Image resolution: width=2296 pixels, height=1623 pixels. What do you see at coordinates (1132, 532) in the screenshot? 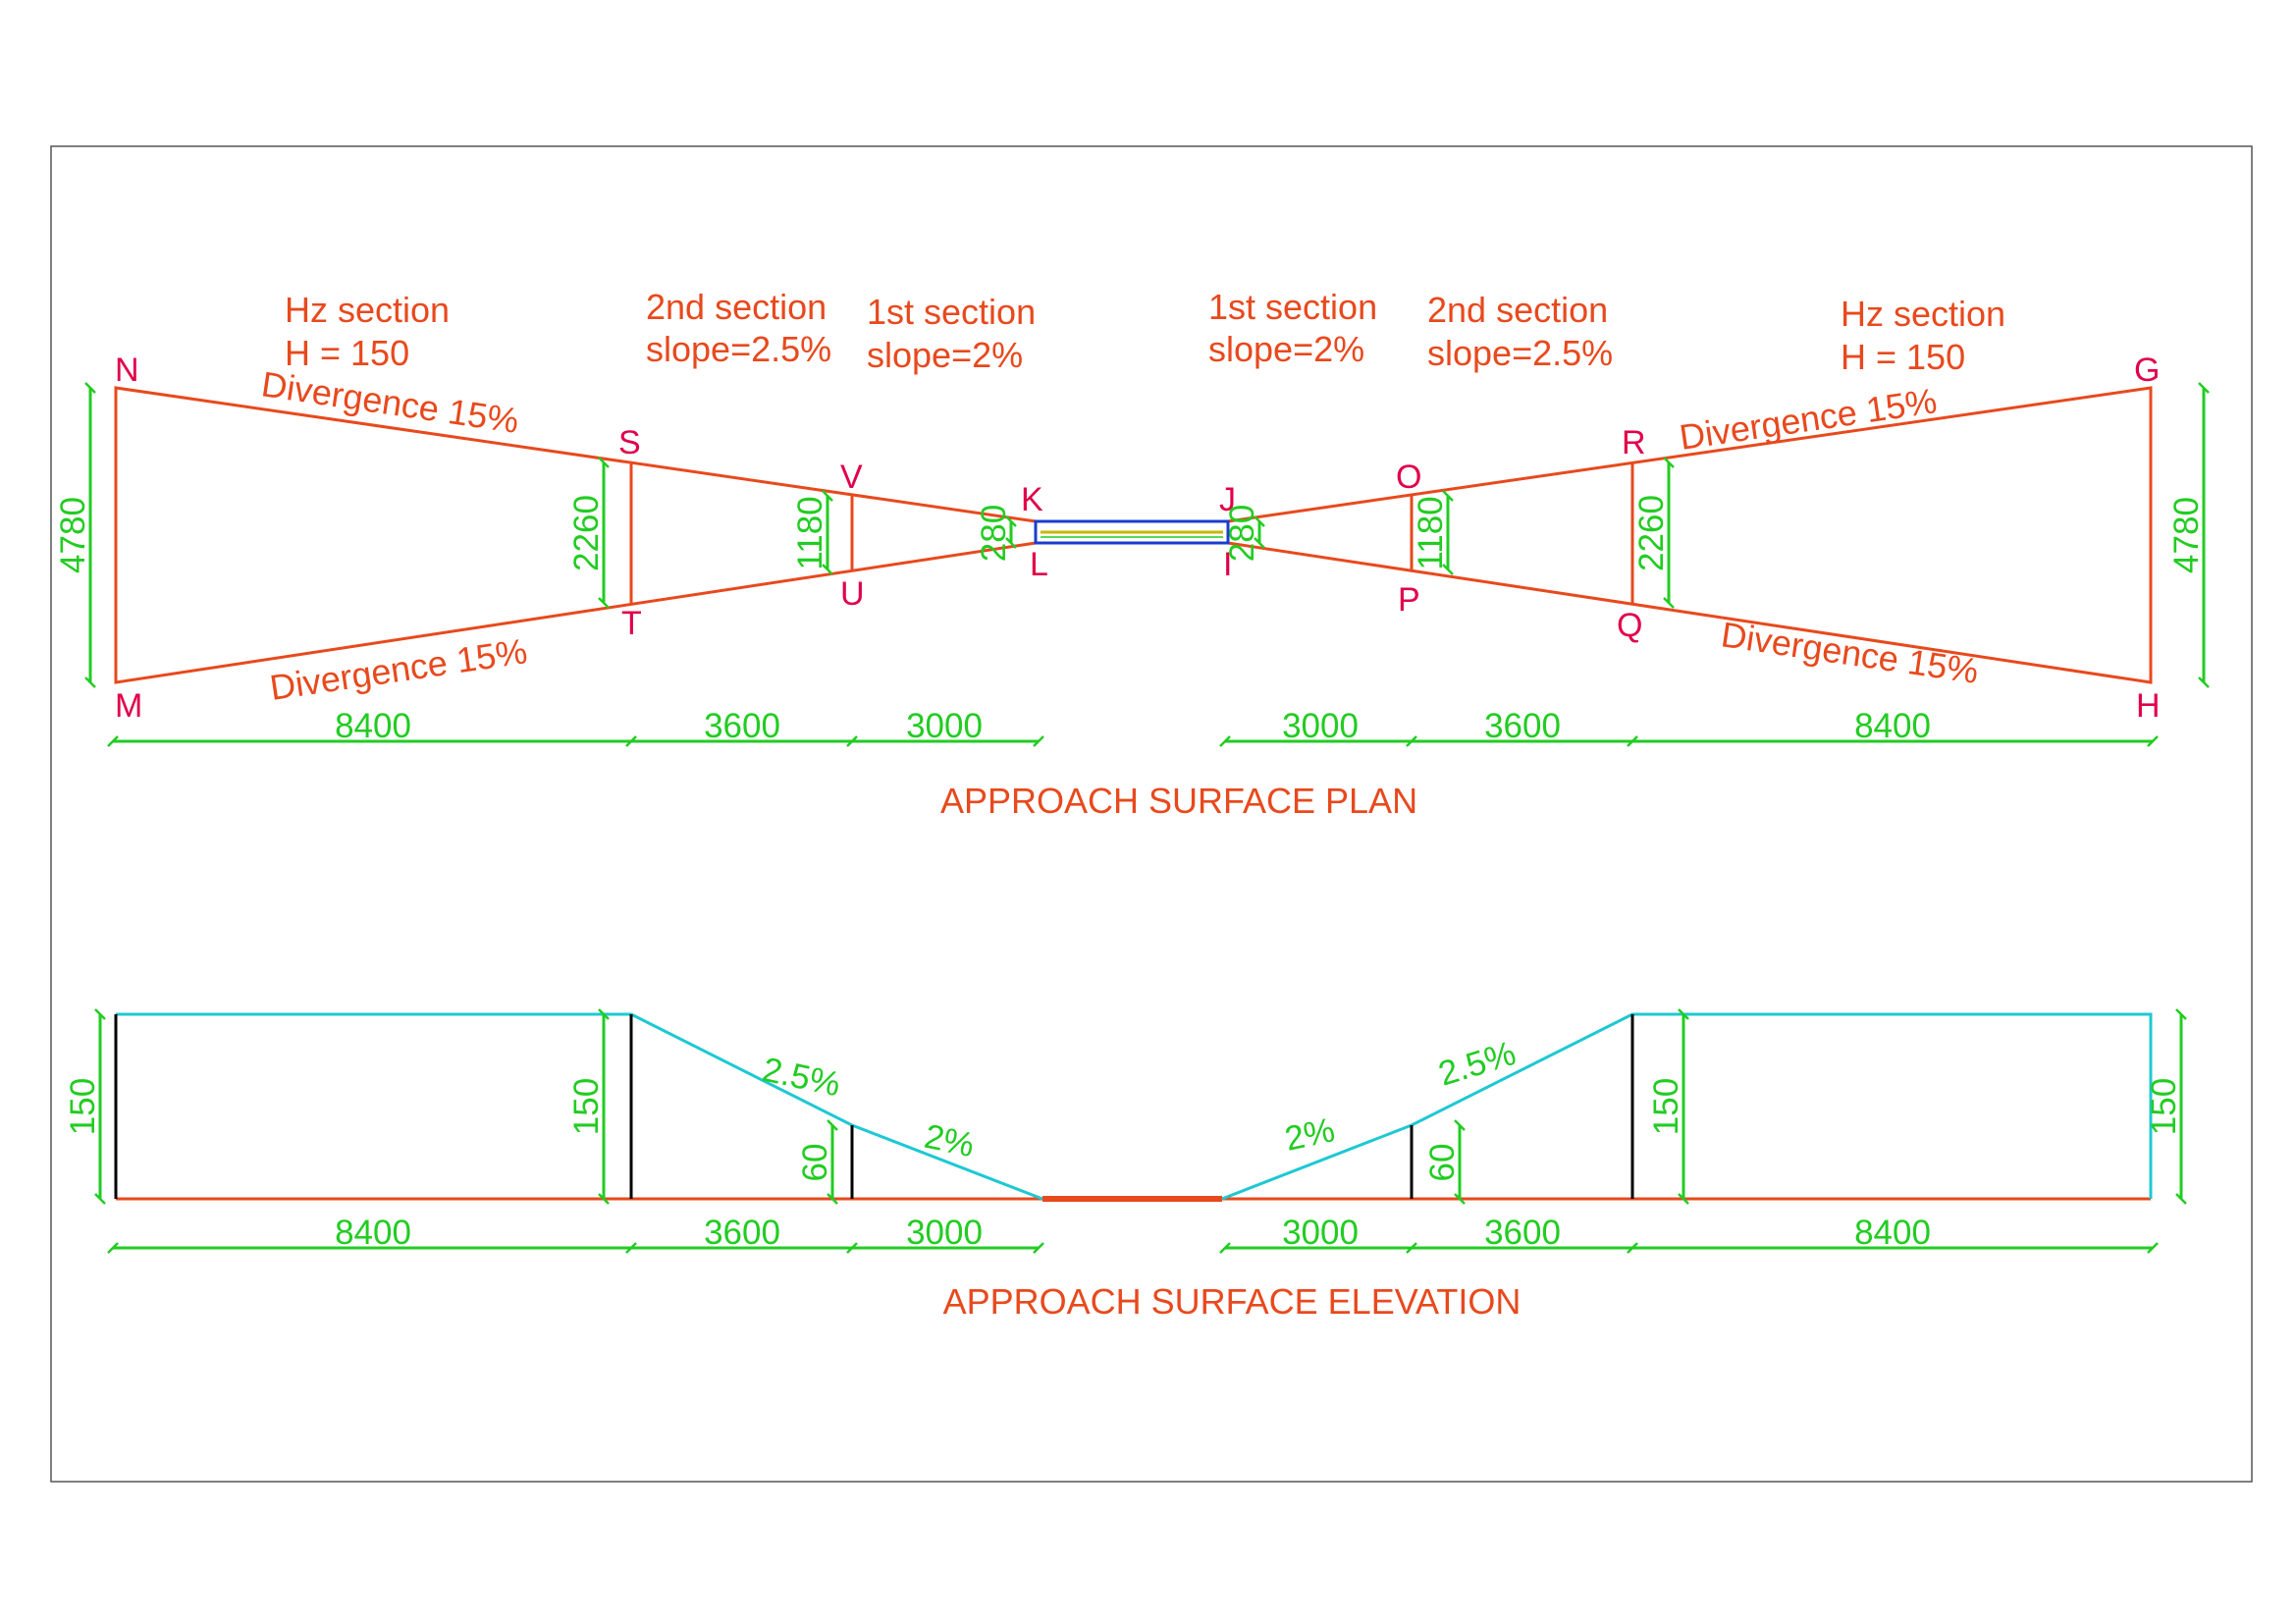
I see `runway-strip` at bounding box center [1132, 532].